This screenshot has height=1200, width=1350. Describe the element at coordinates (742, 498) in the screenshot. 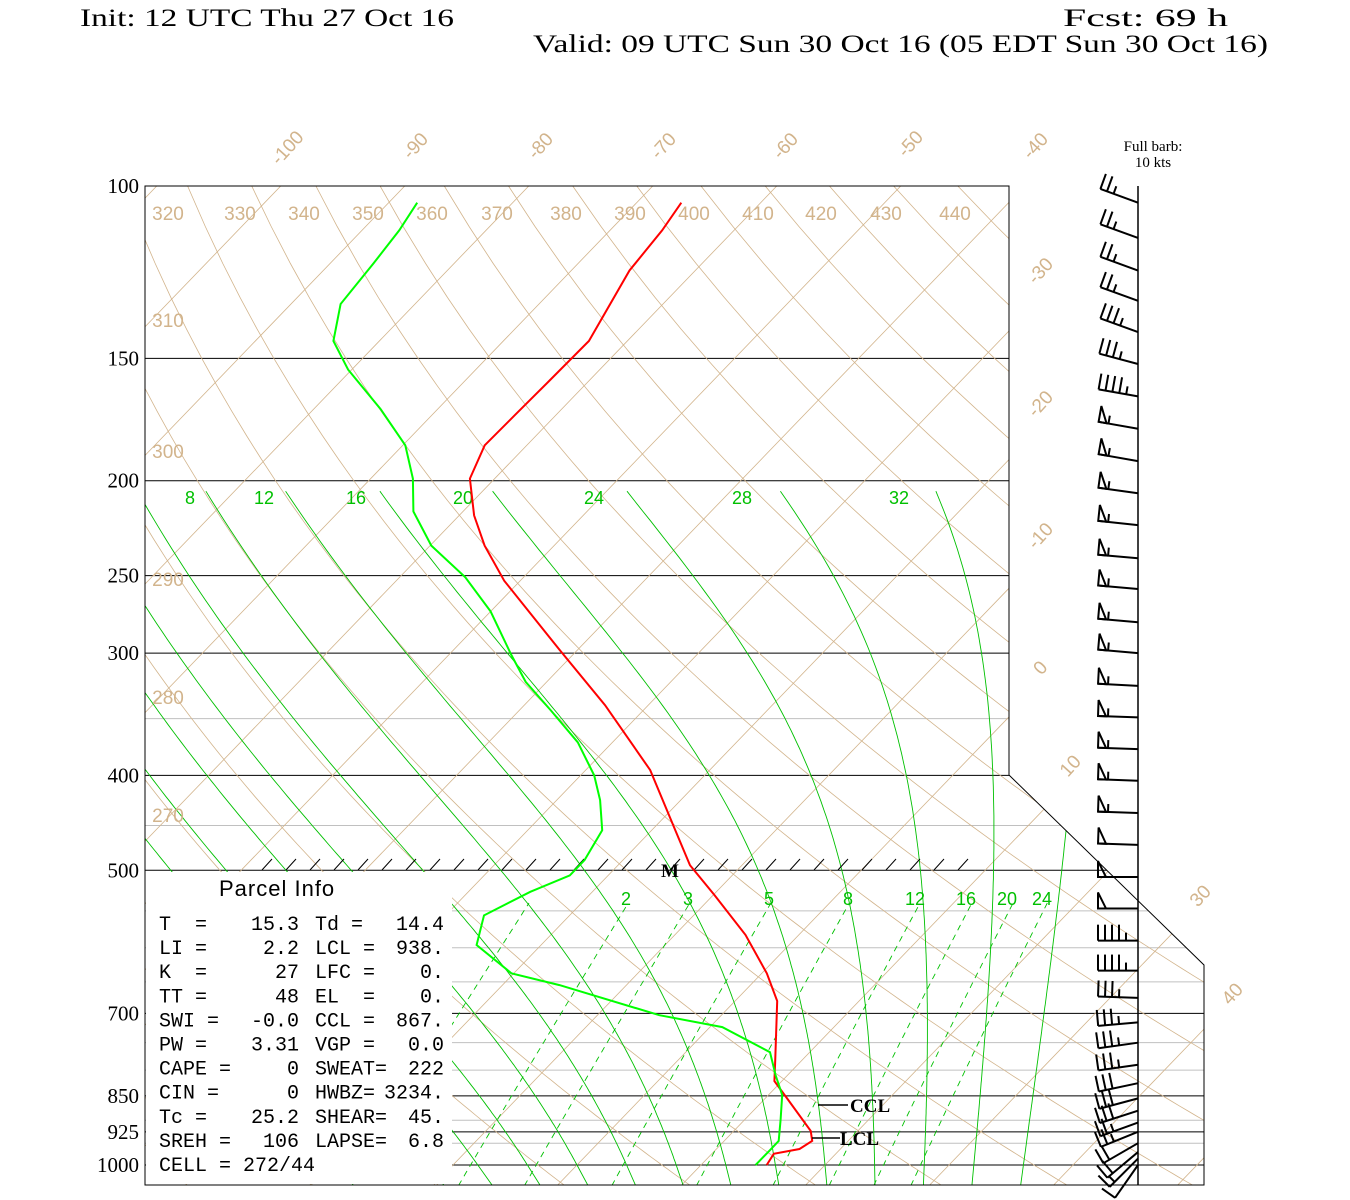

I see `moist-adiabat-label: 28` at that location.